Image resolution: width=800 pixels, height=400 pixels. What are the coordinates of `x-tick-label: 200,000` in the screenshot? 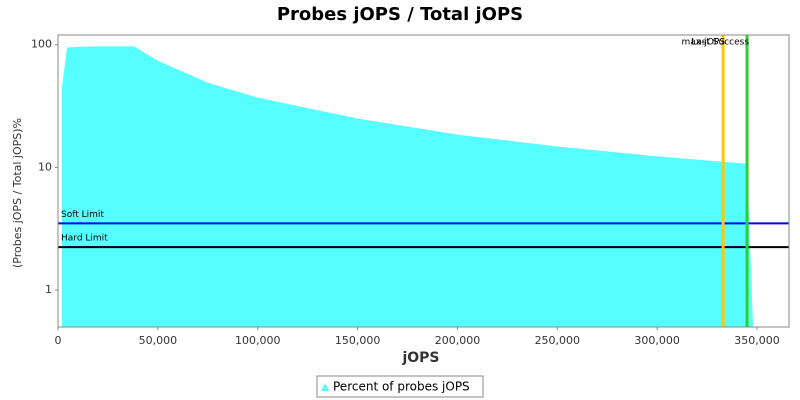 It's located at (458, 340).